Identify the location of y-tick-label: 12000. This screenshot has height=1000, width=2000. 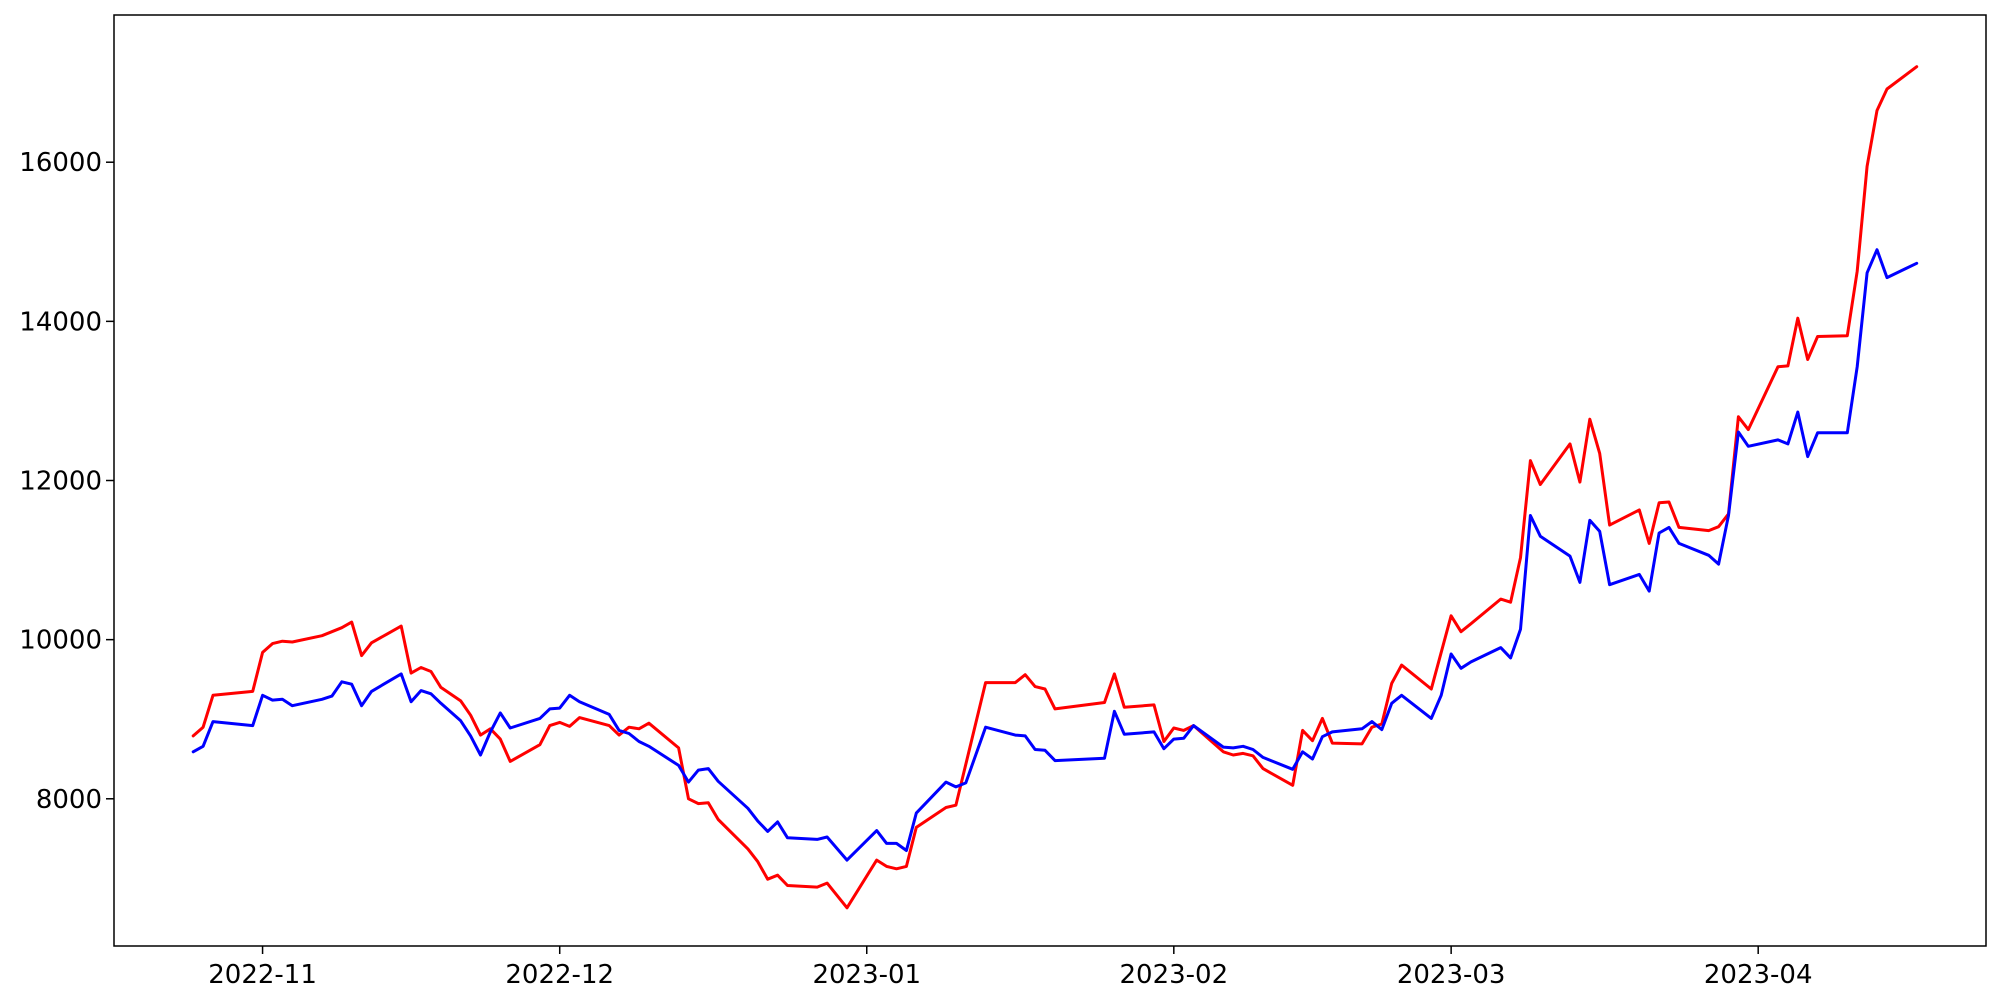
(60, 482).